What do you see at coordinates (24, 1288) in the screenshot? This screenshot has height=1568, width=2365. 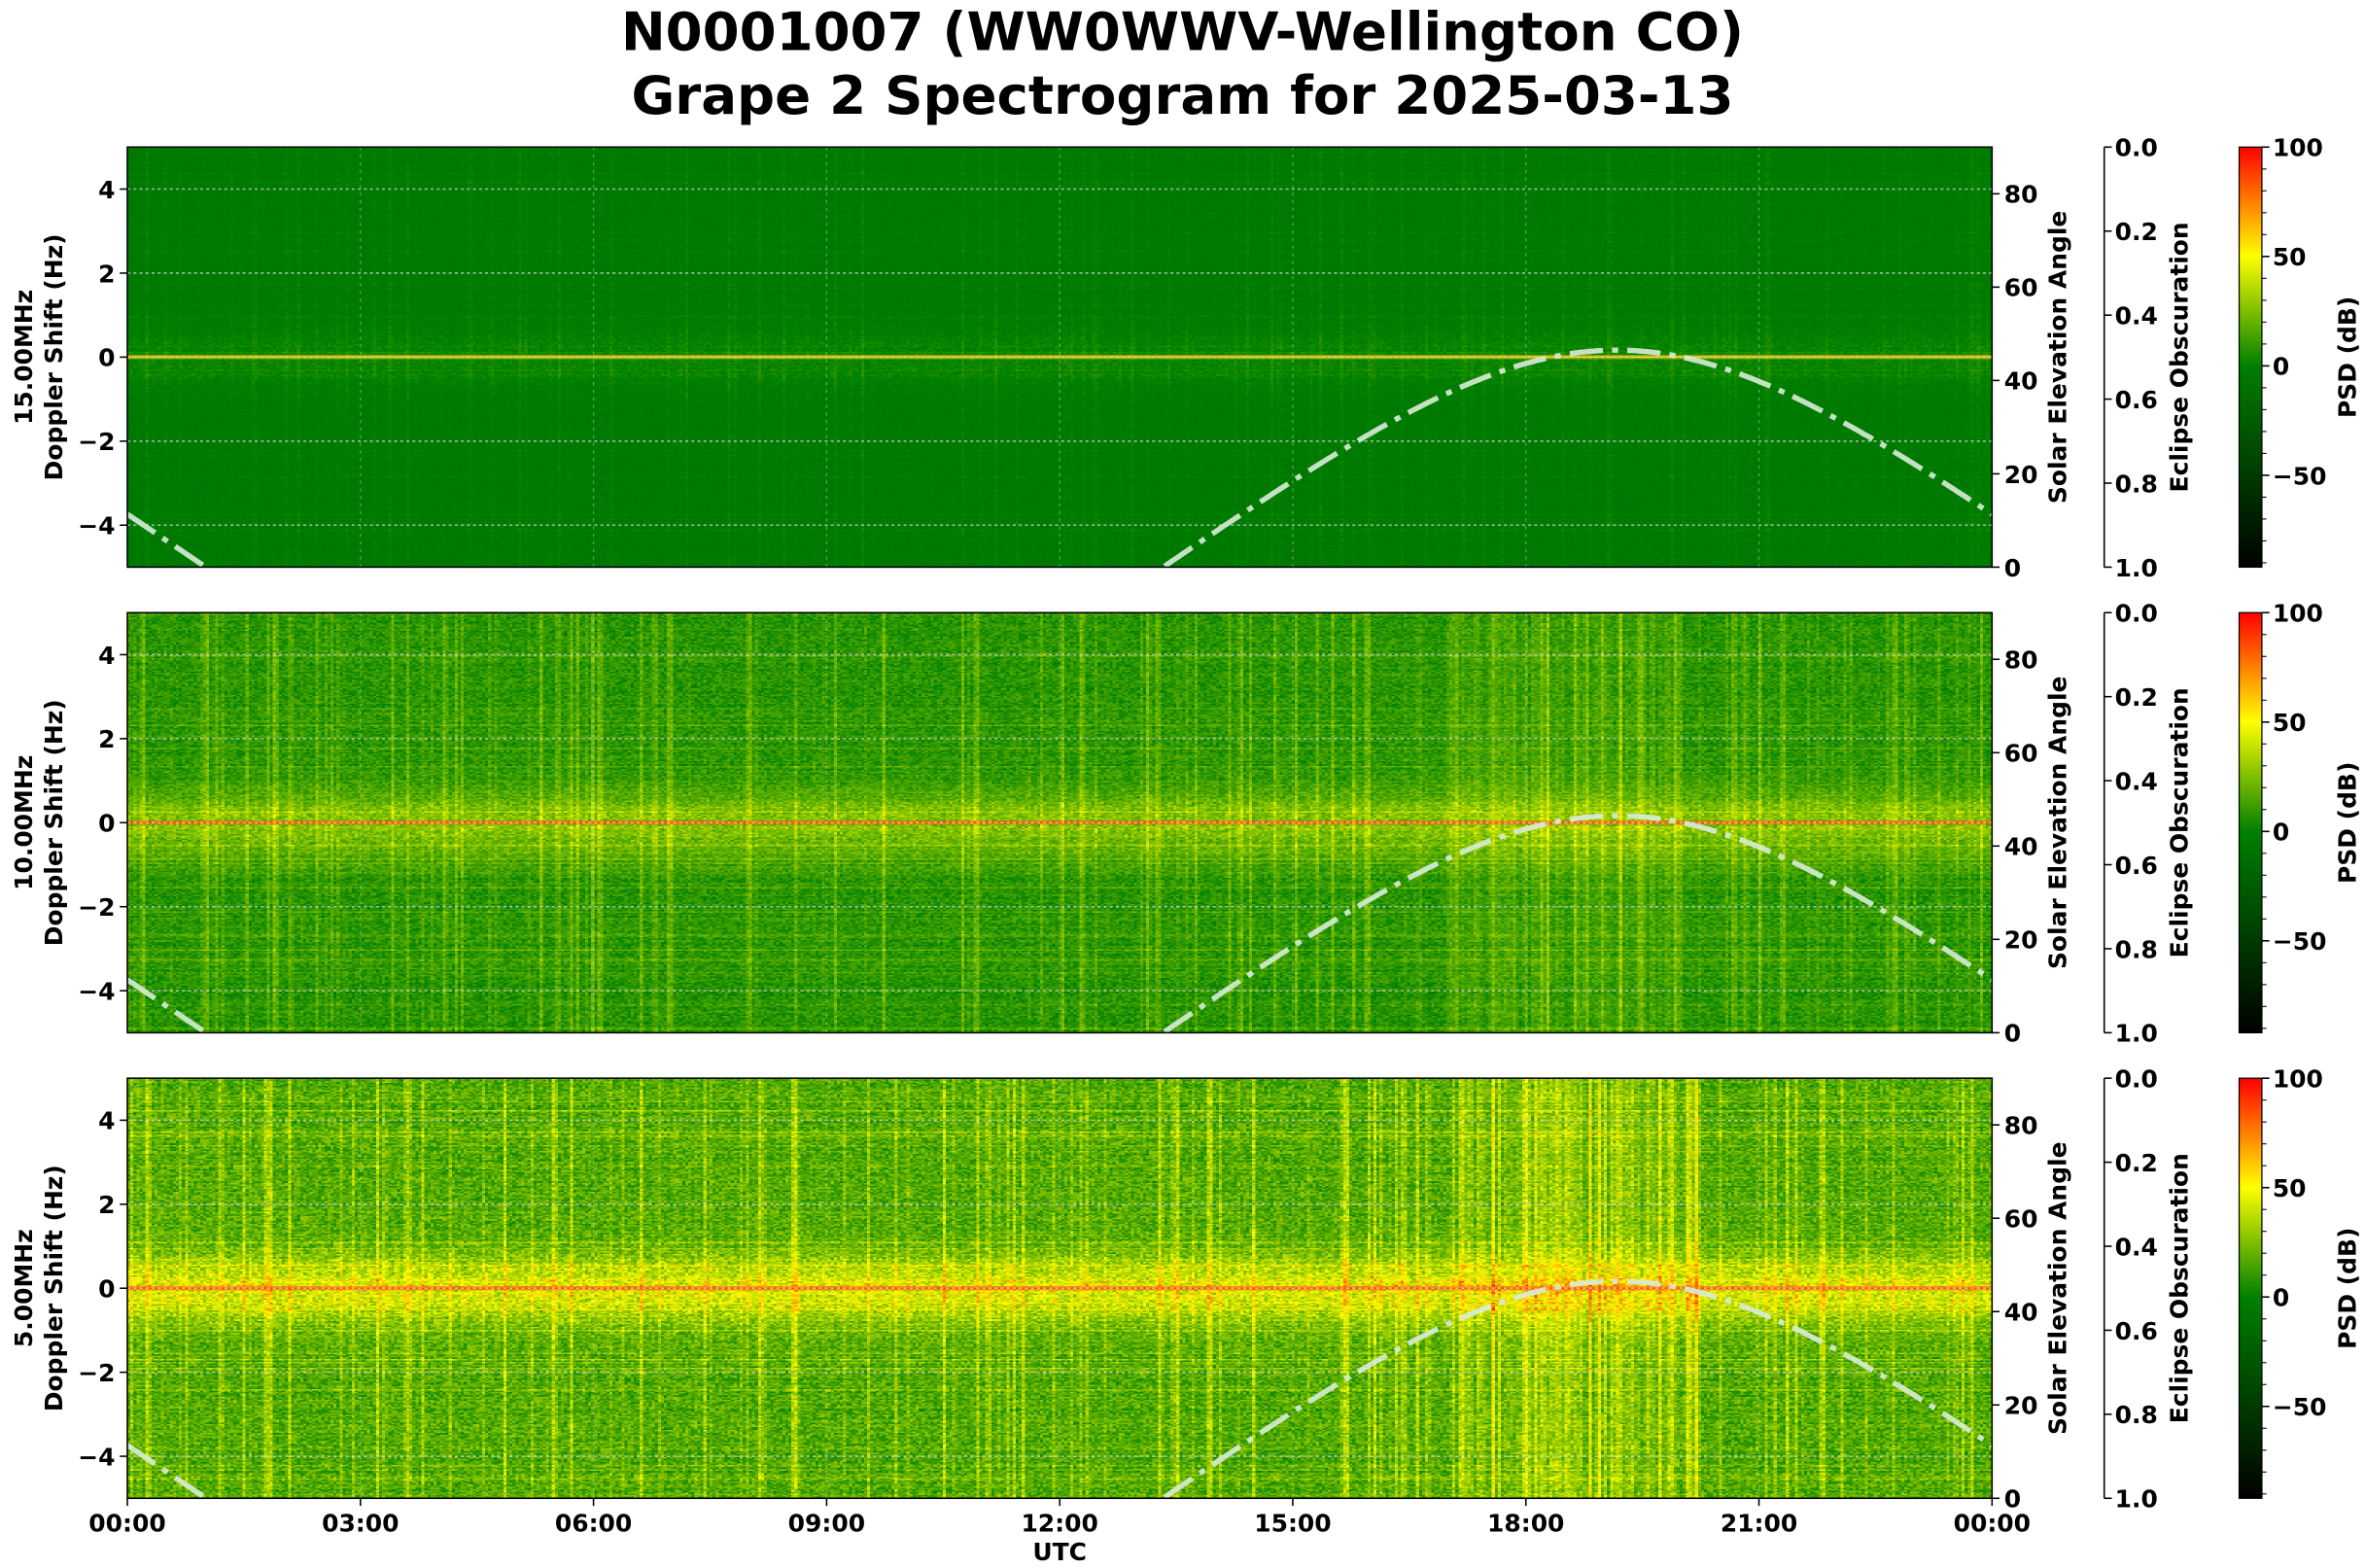 I see `frequency-label: 5.00MHz` at bounding box center [24, 1288].